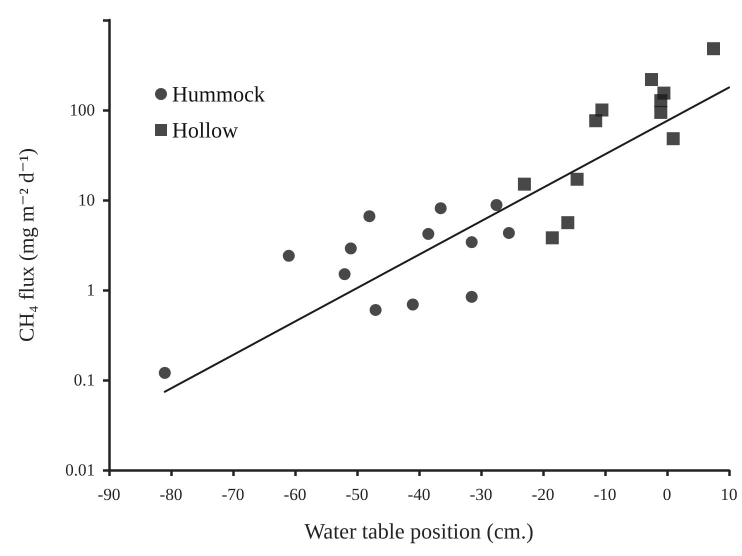 This screenshot has height=556, width=742. What do you see at coordinates (171, 494) in the screenshot?
I see `x-tick-label: -80` at bounding box center [171, 494].